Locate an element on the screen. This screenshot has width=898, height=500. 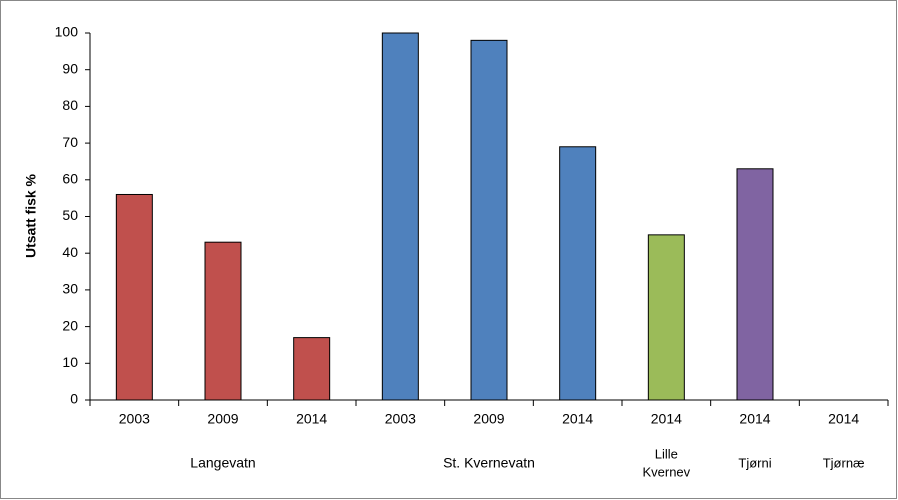
y-tick-label: 90 is located at coordinates (70, 68).